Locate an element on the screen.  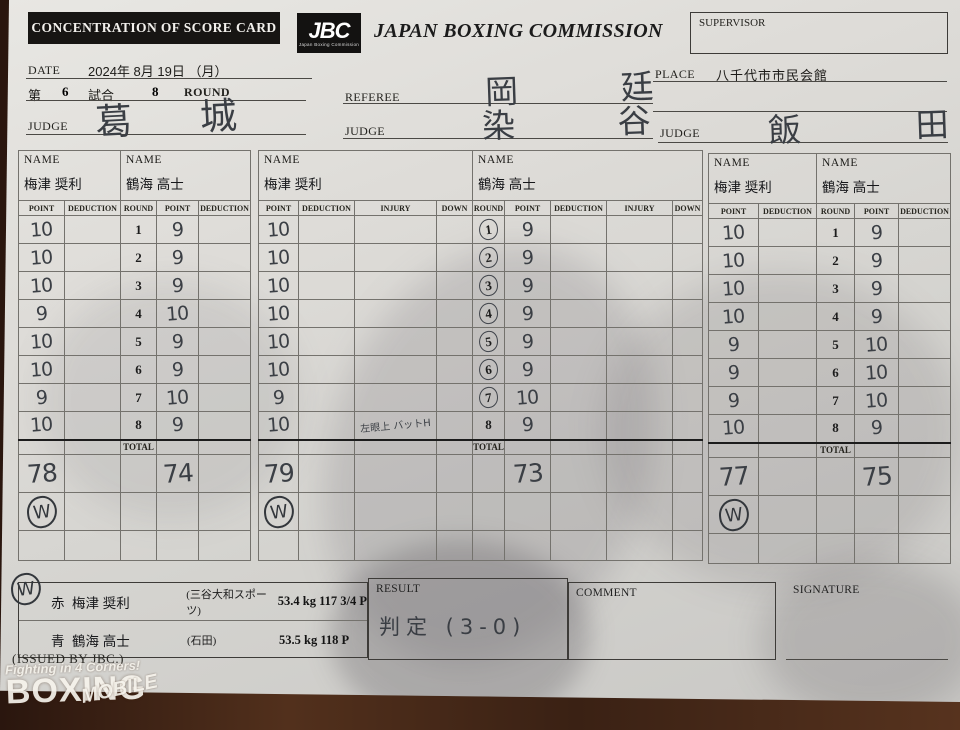
round-2-row: 10 2 9 is located at coordinates (830, 260).